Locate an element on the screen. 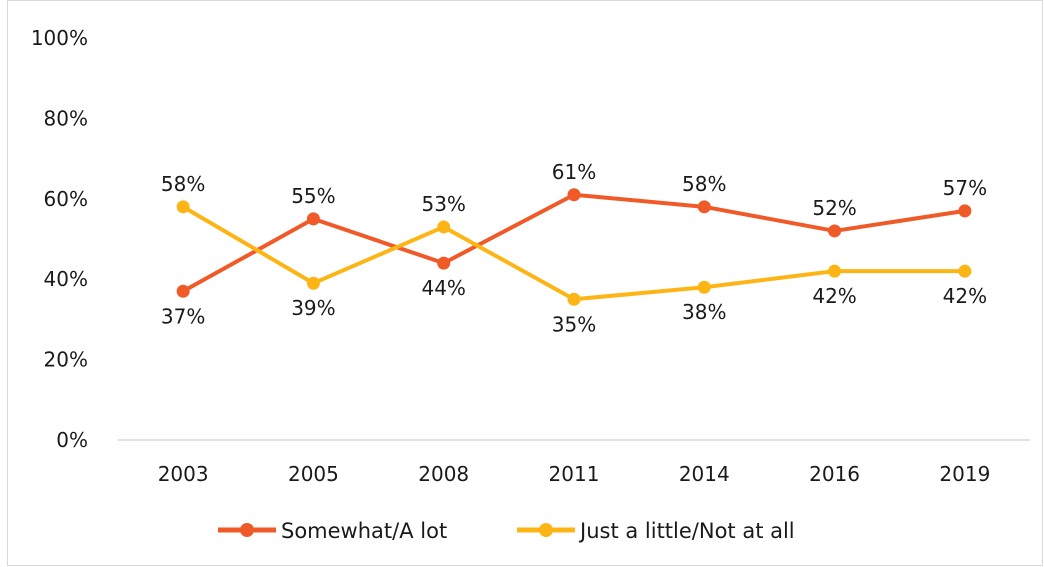  x-tick-label: 2005 is located at coordinates (313, 474).